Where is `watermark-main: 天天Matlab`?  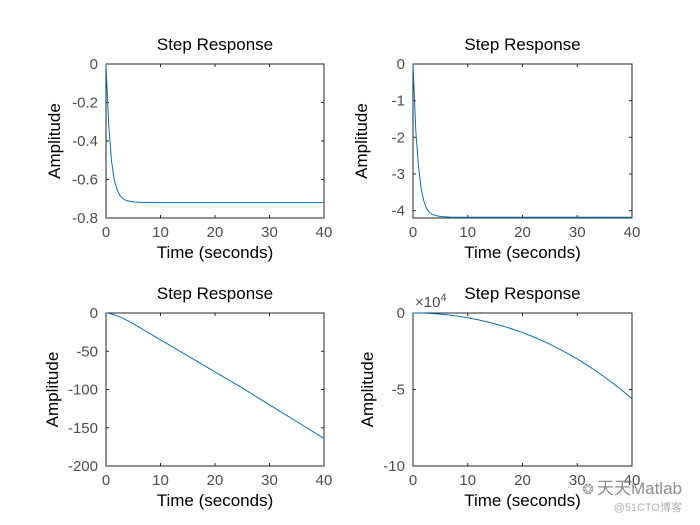 watermark-main: 天天Matlab is located at coordinates (639, 488).